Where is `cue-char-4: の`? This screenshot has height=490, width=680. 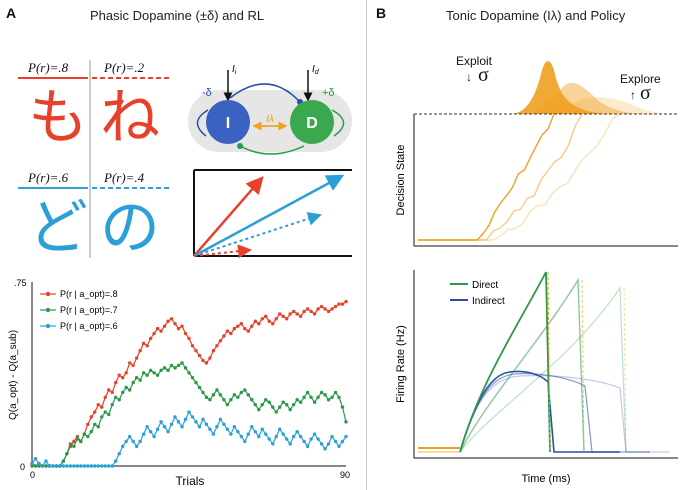
cue-char-4: の is located at coordinates (130, 228).